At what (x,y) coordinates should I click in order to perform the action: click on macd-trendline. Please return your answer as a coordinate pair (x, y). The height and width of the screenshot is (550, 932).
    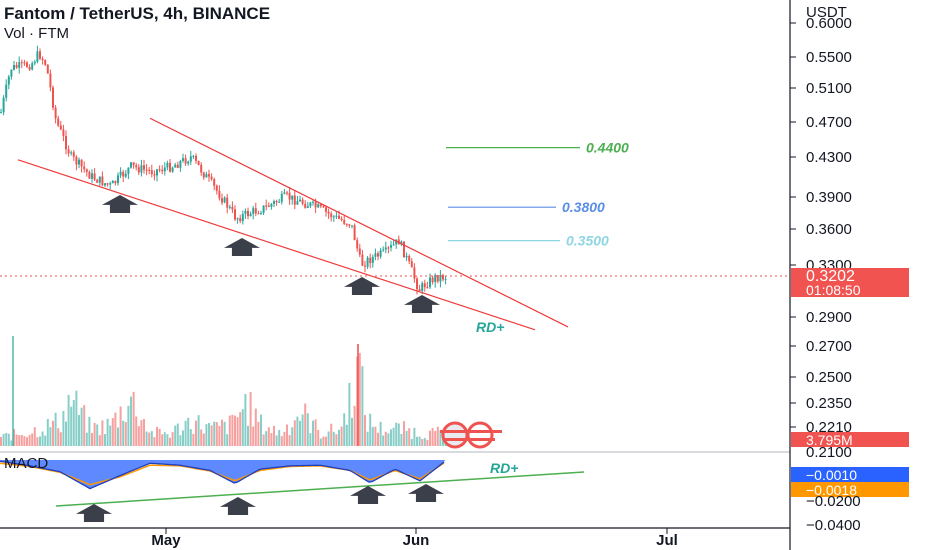
    Looking at the image, I should click on (320, 489).